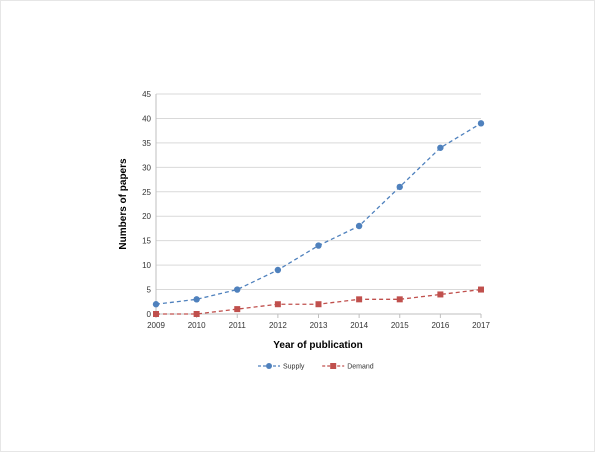 Image resolution: width=597 pixels, height=454 pixels. I want to click on y-tick-label-20: 20, so click(146, 216).